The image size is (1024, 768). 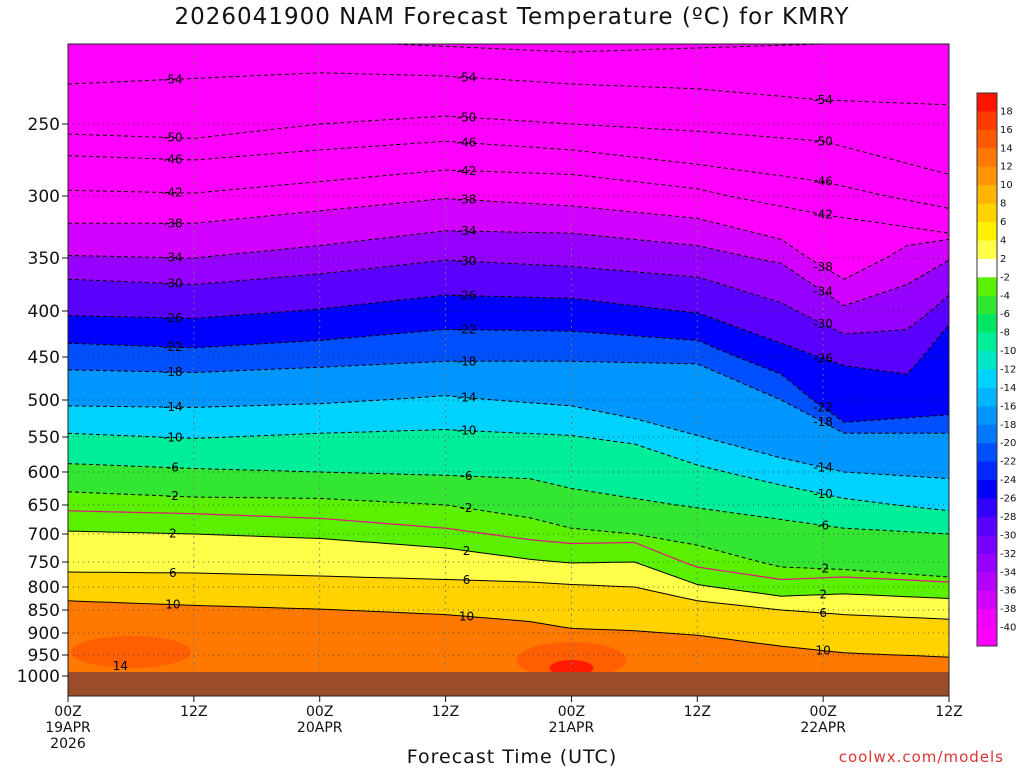 What do you see at coordinates (1008, 370) in the screenshot?
I see `colorbar-label: -12` at bounding box center [1008, 370].